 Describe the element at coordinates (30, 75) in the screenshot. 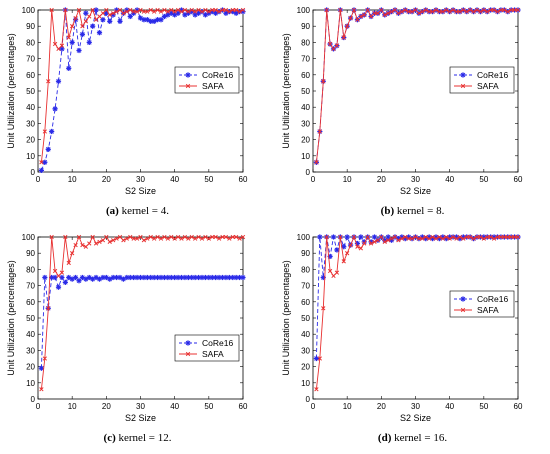

I see `y-tick-label: 60` at that location.